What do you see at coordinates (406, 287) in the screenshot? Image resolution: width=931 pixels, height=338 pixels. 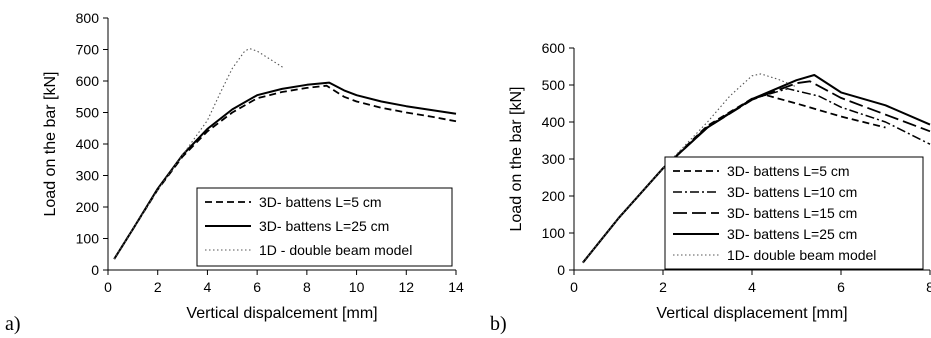 I see `x-tick-label: 12` at bounding box center [406, 287].